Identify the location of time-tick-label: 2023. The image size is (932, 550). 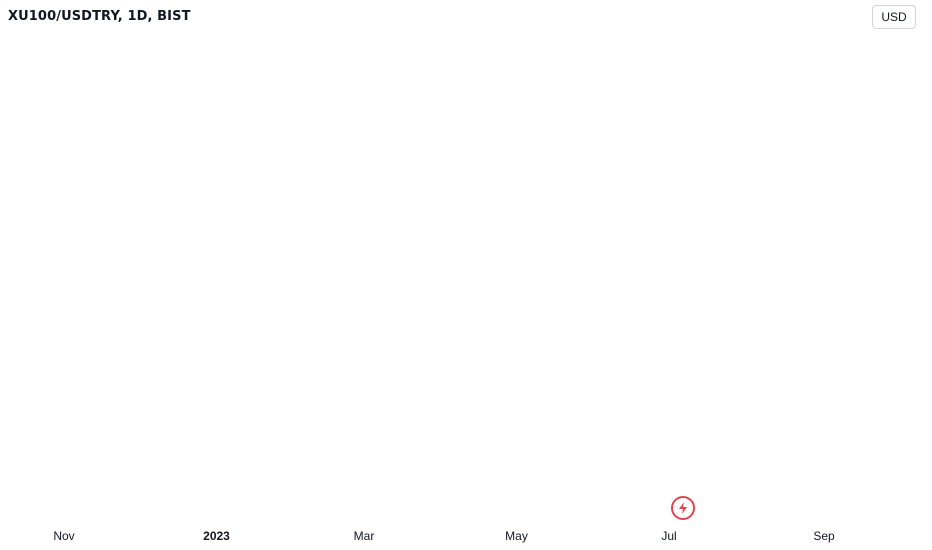
(216, 536).